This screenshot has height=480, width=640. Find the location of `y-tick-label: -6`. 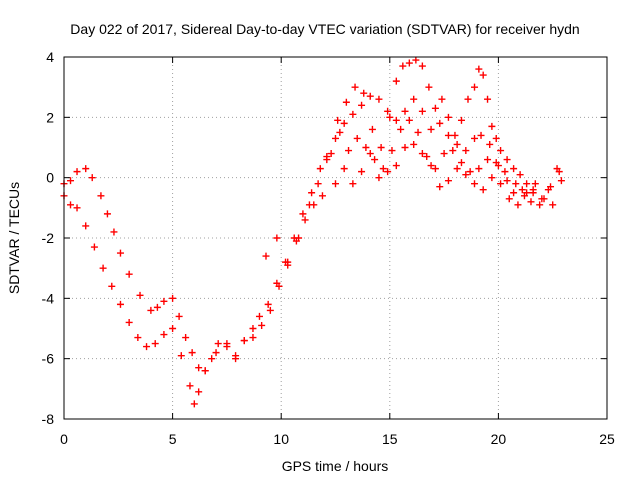

y-tick-label: -6 is located at coordinates (48, 359).